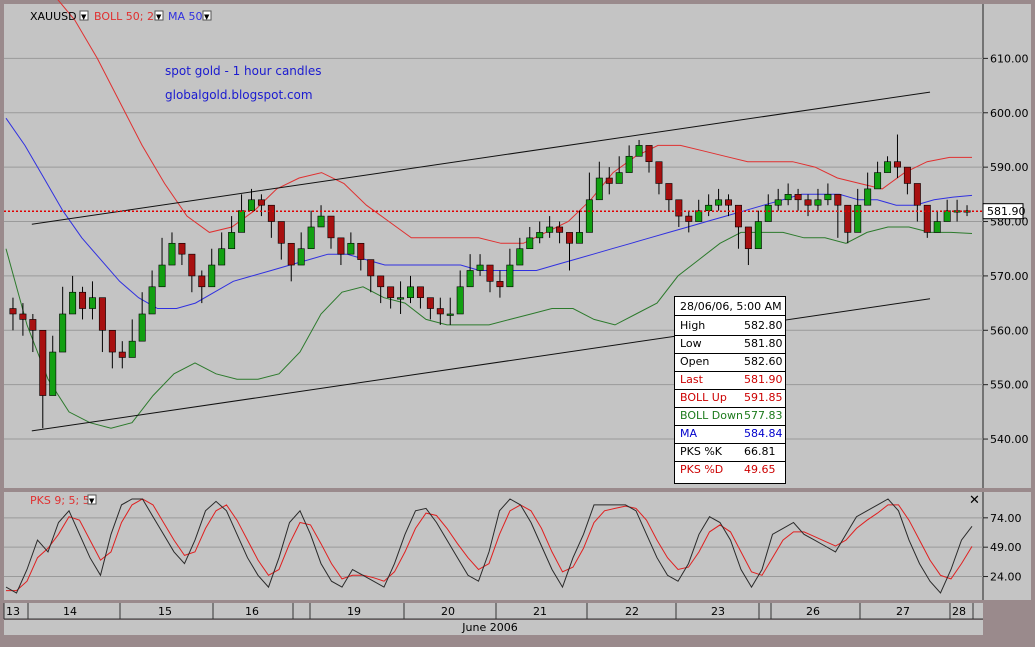 Image resolution: width=1035 pixels, height=647 pixels. What do you see at coordinates (185, 16) in the screenshot?
I see `ma-legend-label: MA 50` at bounding box center [185, 16].